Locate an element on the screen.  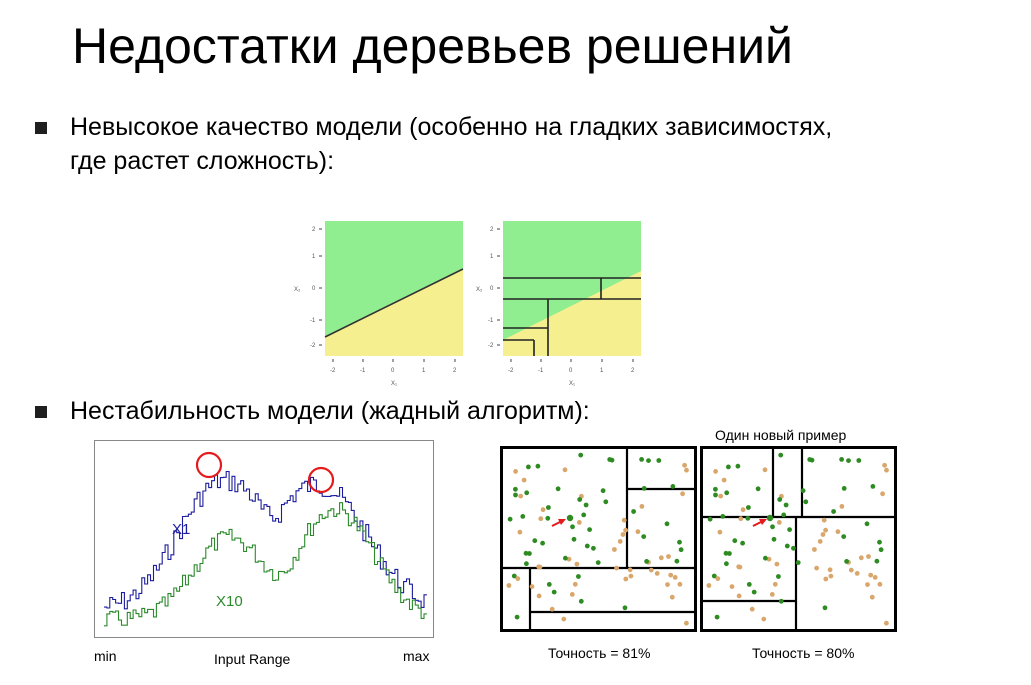
left-x-tick: 1 is located at coordinates (424, 371).